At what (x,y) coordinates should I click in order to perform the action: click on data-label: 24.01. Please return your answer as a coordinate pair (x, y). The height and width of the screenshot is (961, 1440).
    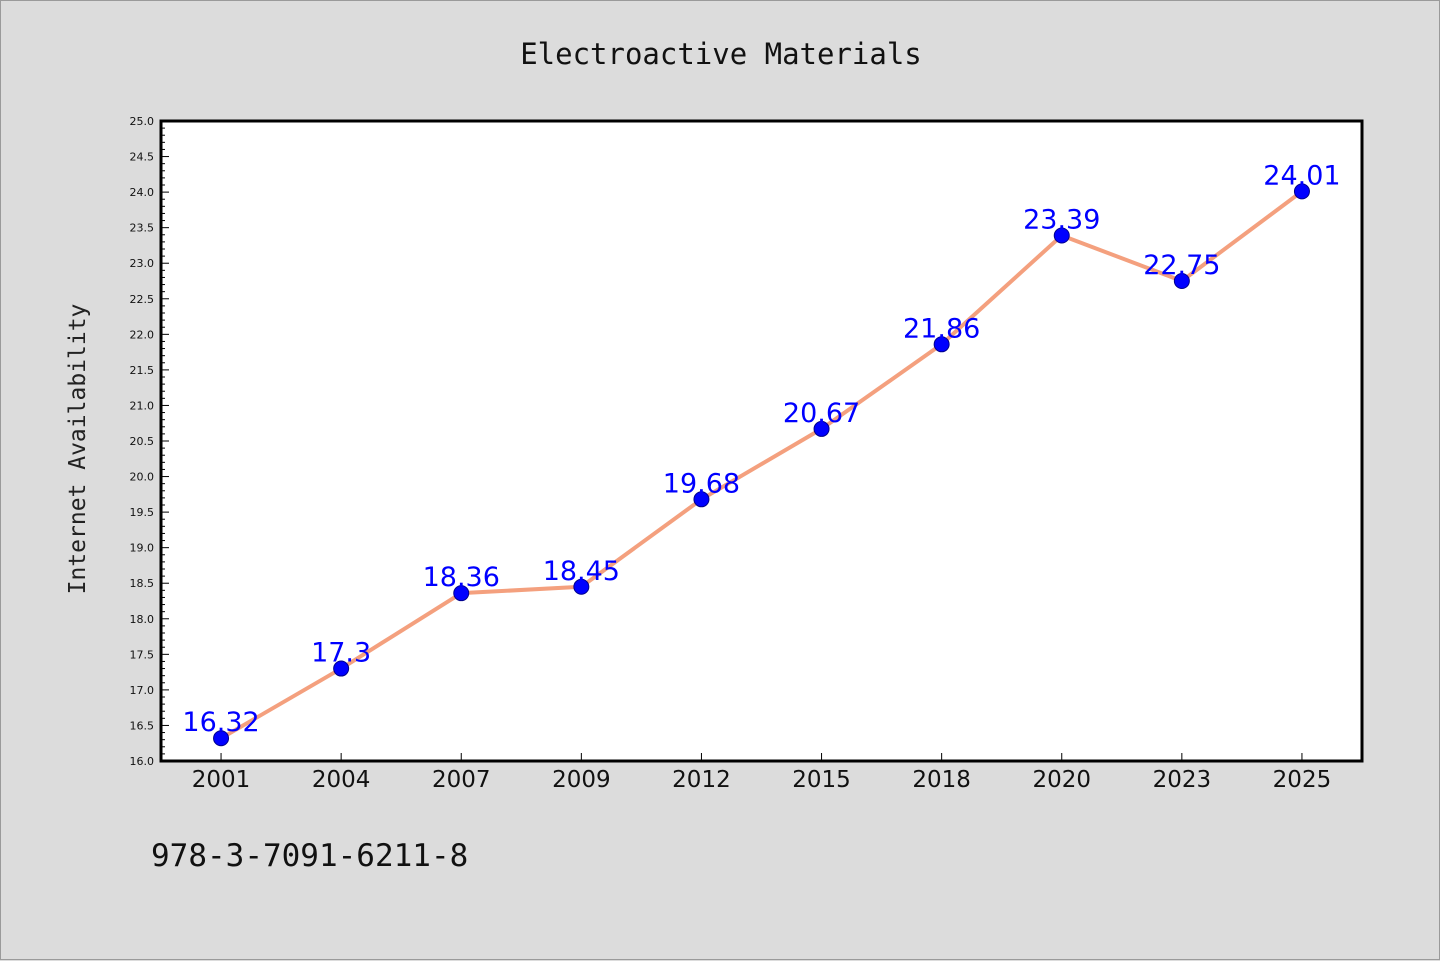
    Looking at the image, I should click on (1301, 175).